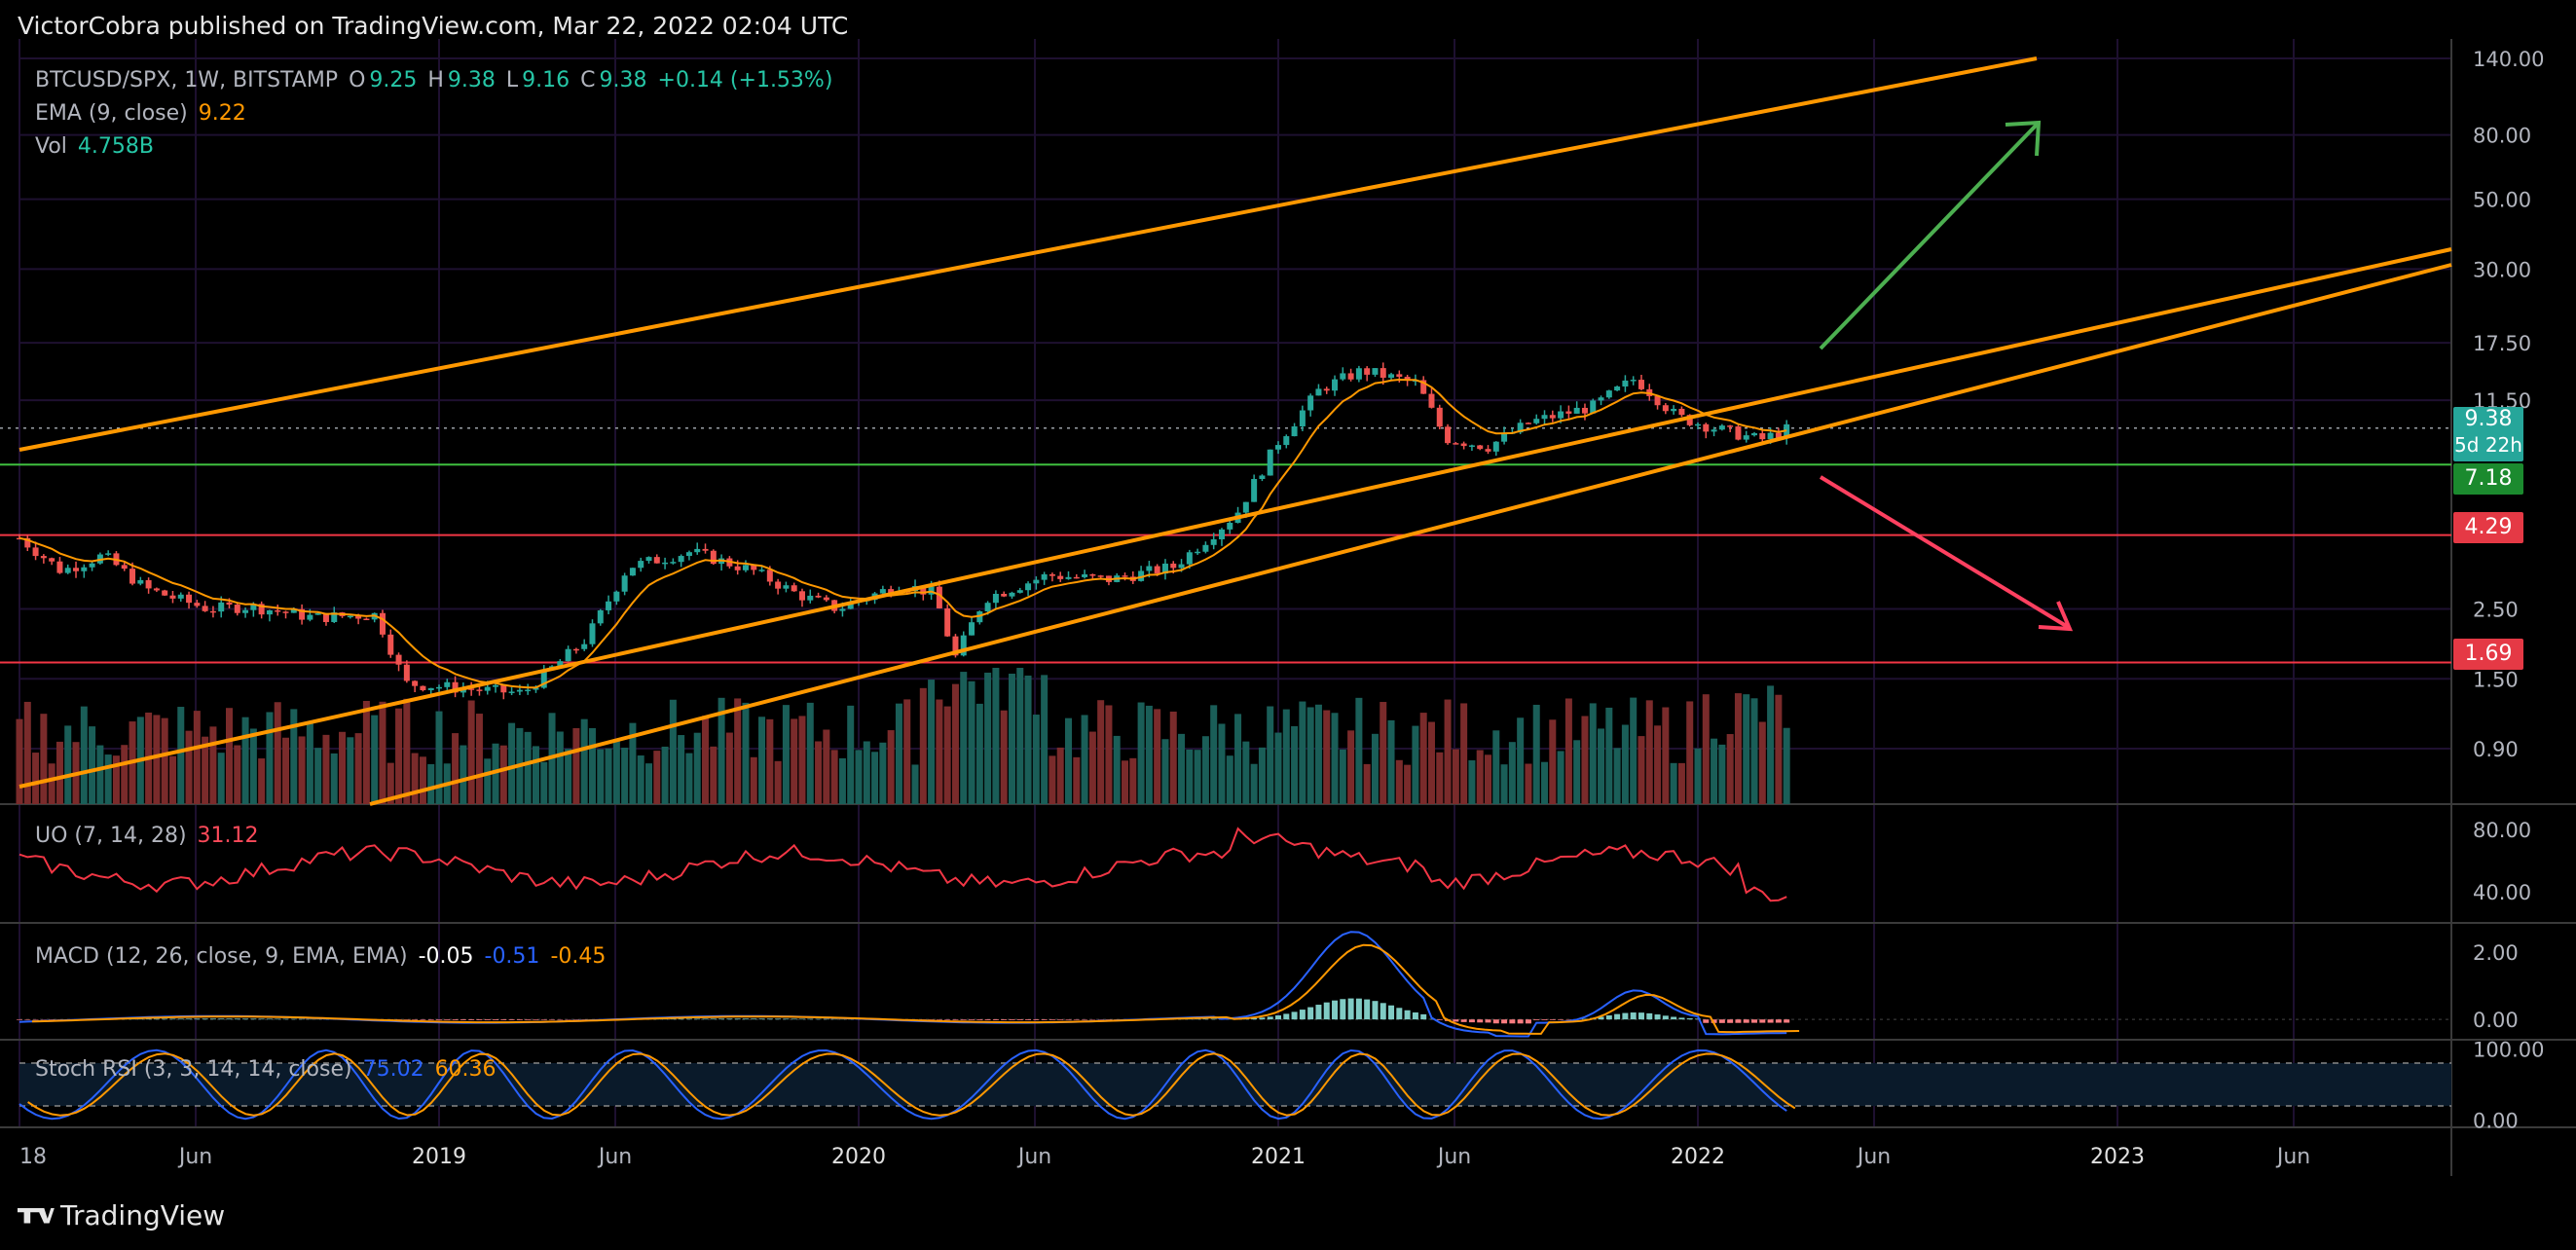 The height and width of the screenshot is (1250, 2576). Describe the element at coordinates (2496, 1121) in the screenshot. I see `stoch-tick-1: 0.00` at that location.